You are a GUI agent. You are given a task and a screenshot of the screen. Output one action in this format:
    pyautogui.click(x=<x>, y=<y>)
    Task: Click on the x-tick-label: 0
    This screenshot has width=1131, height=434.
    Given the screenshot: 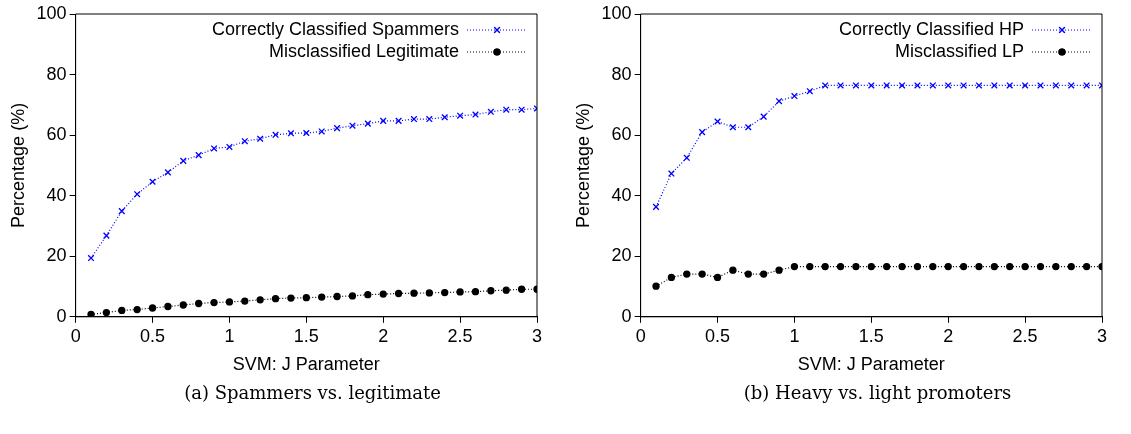 What is the action you would take?
    pyautogui.click(x=75, y=335)
    